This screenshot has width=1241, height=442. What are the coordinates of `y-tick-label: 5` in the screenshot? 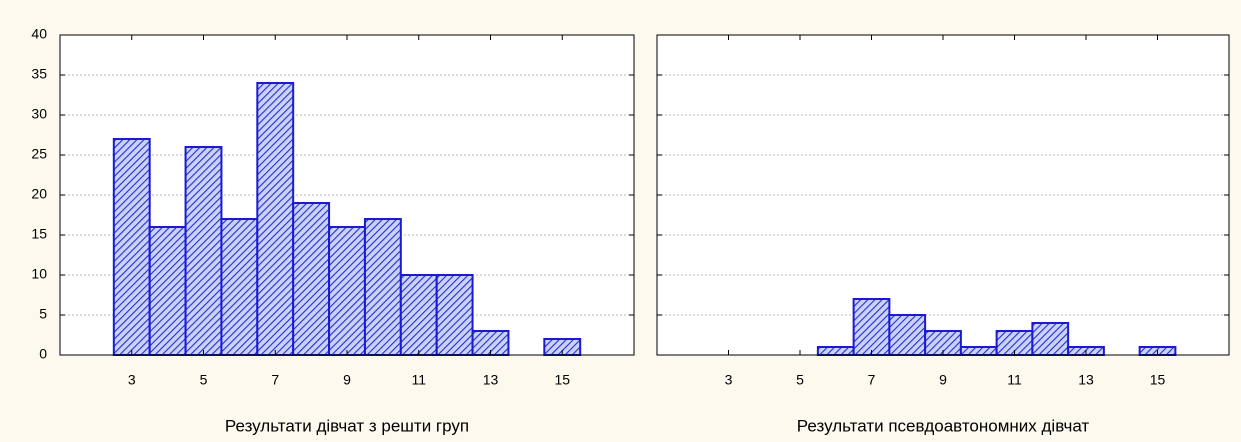 It's located at (43, 314).